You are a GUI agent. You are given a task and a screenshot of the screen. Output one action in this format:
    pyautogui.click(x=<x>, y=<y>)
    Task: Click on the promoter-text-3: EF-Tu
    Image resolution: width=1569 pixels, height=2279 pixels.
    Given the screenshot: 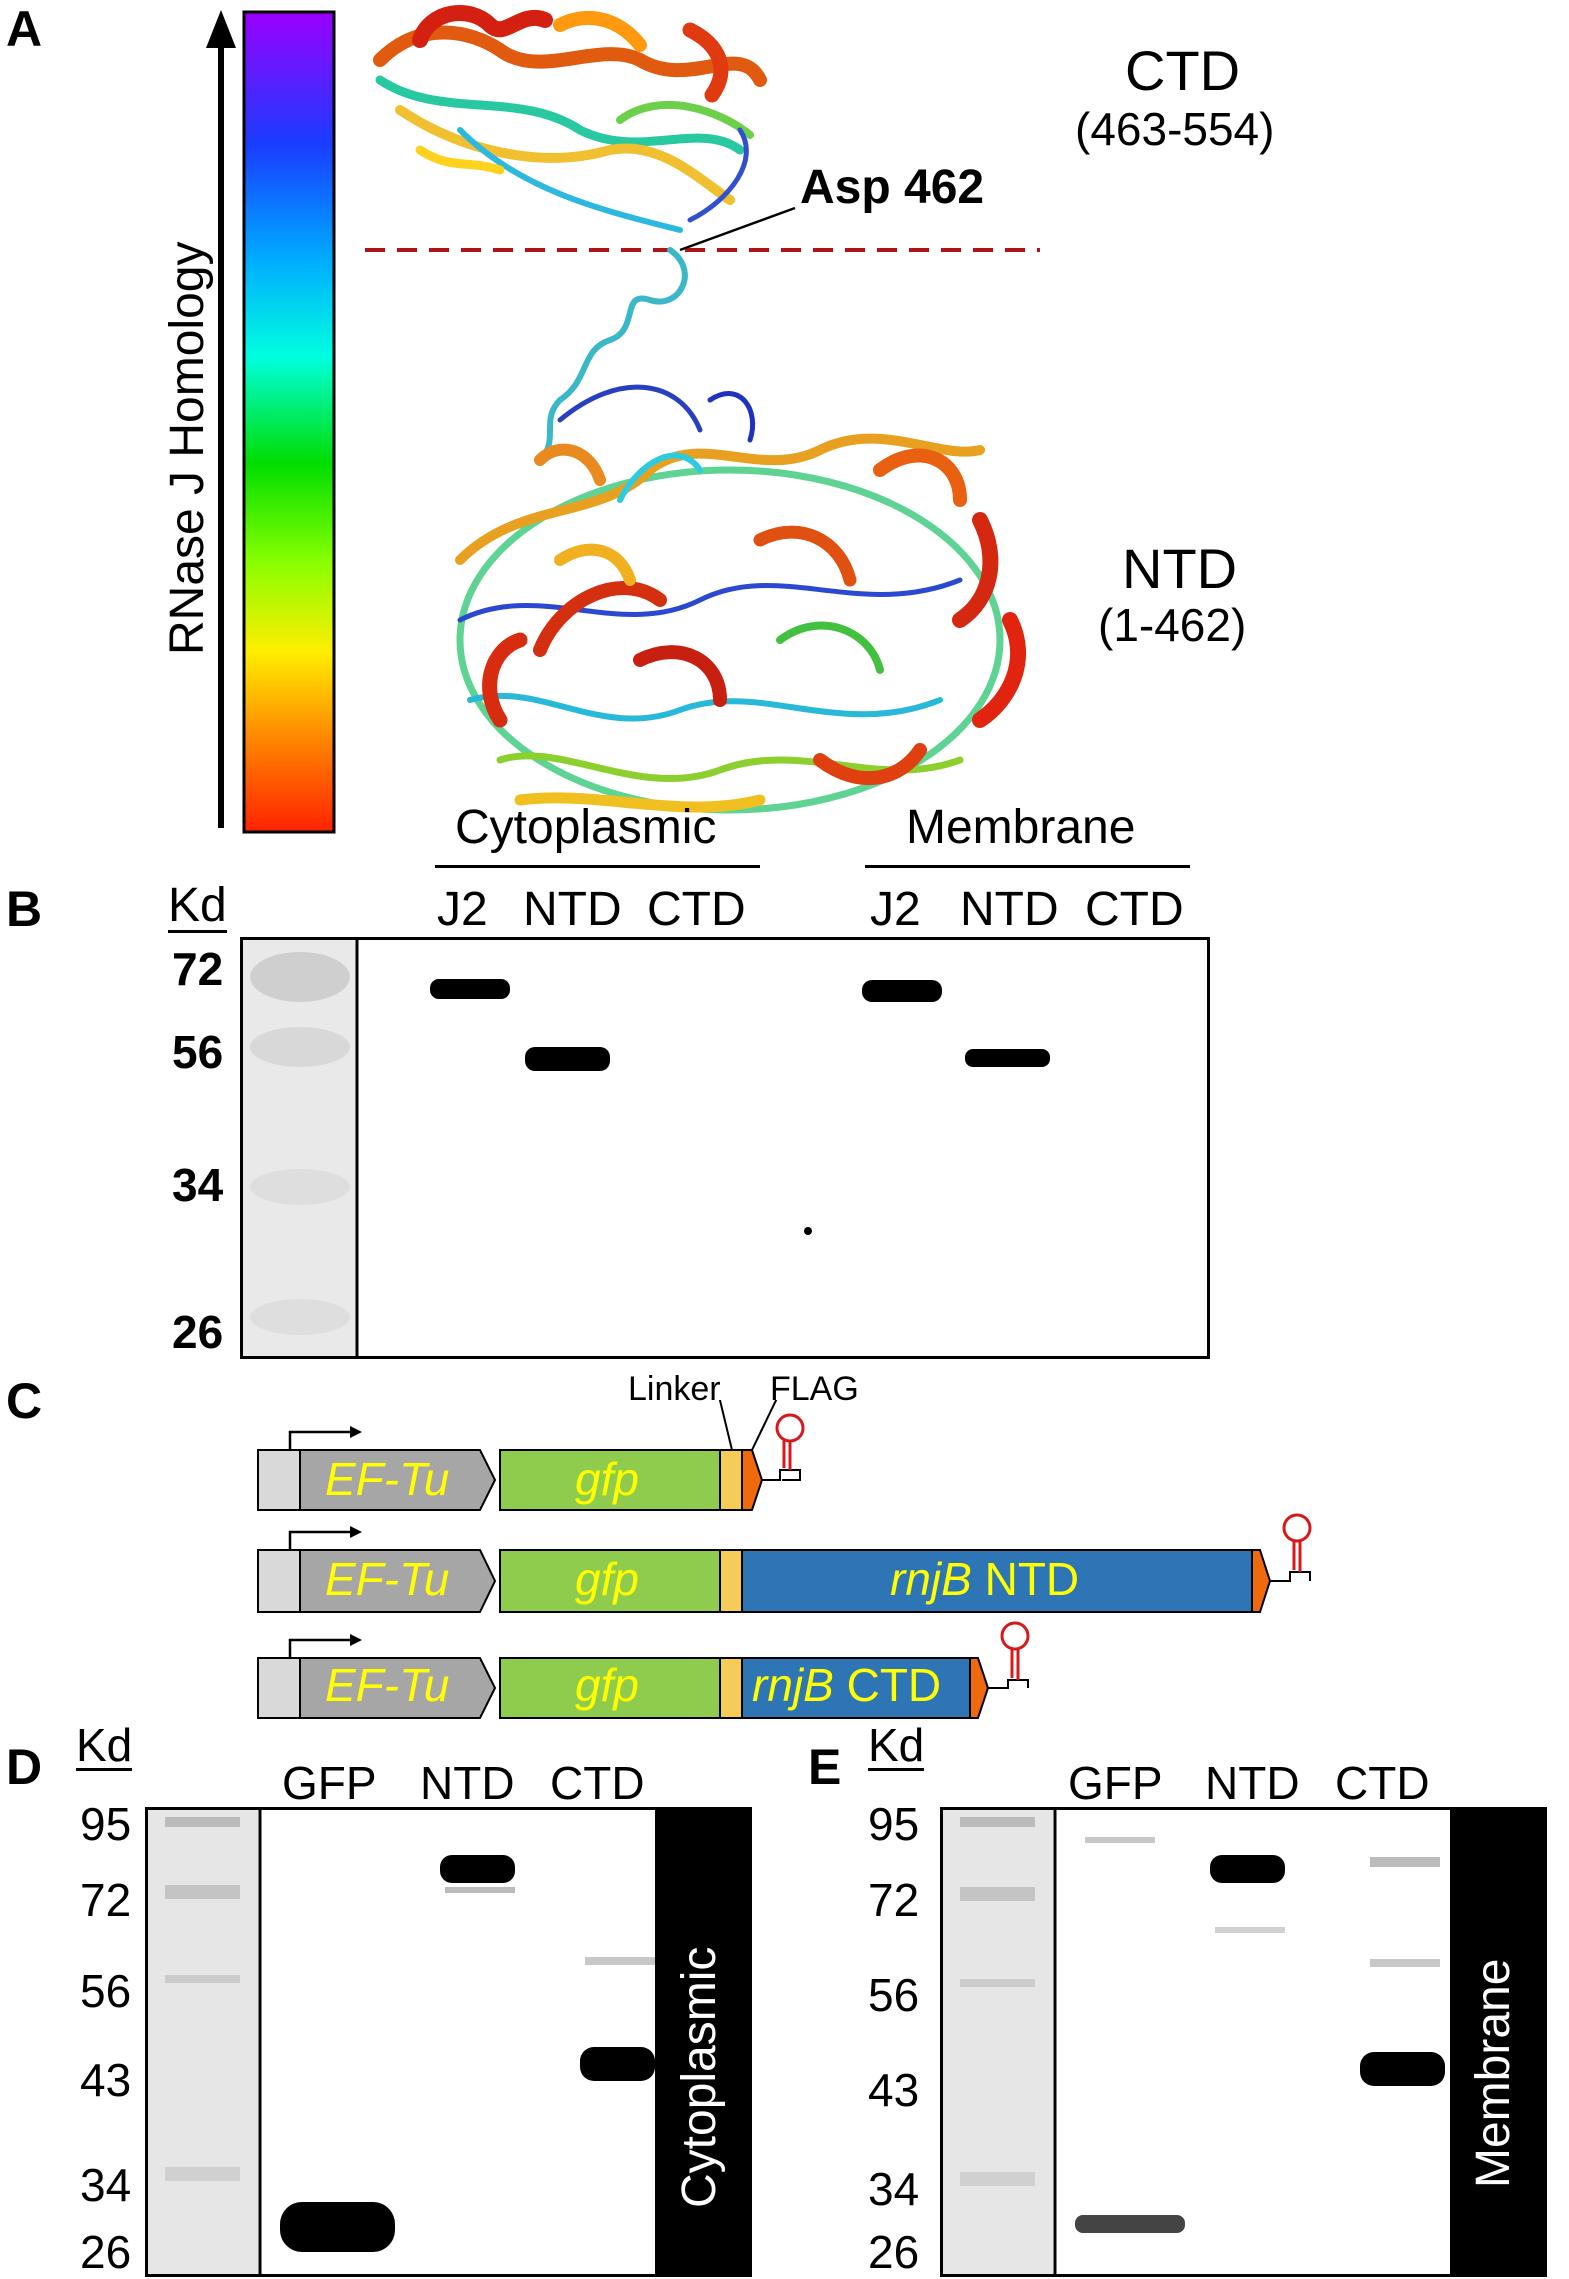 What is the action you would take?
    pyautogui.click(x=387, y=1685)
    